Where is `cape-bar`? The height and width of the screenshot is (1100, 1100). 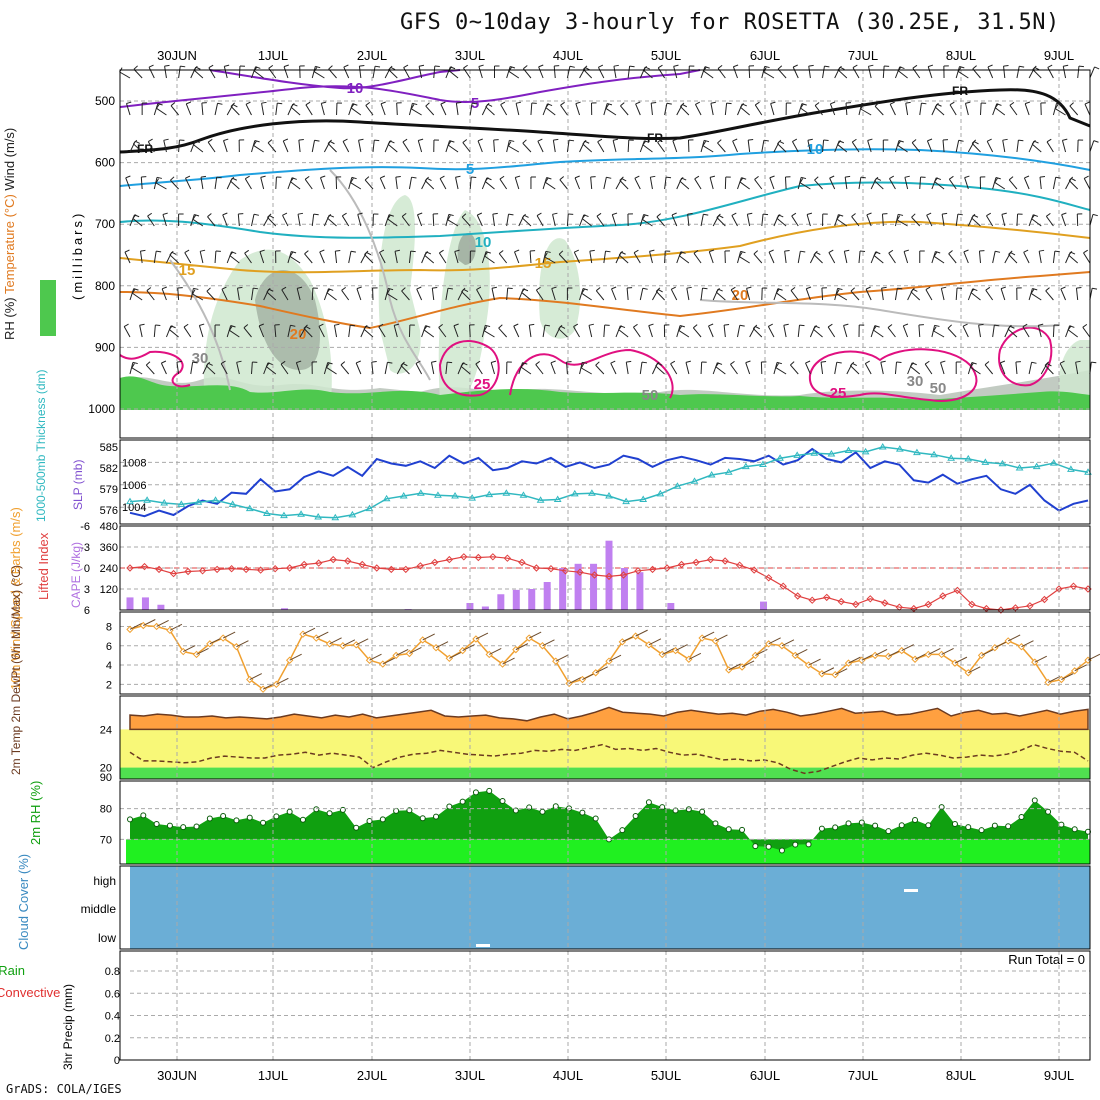
cape-bar is located at coordinates (145, 603).